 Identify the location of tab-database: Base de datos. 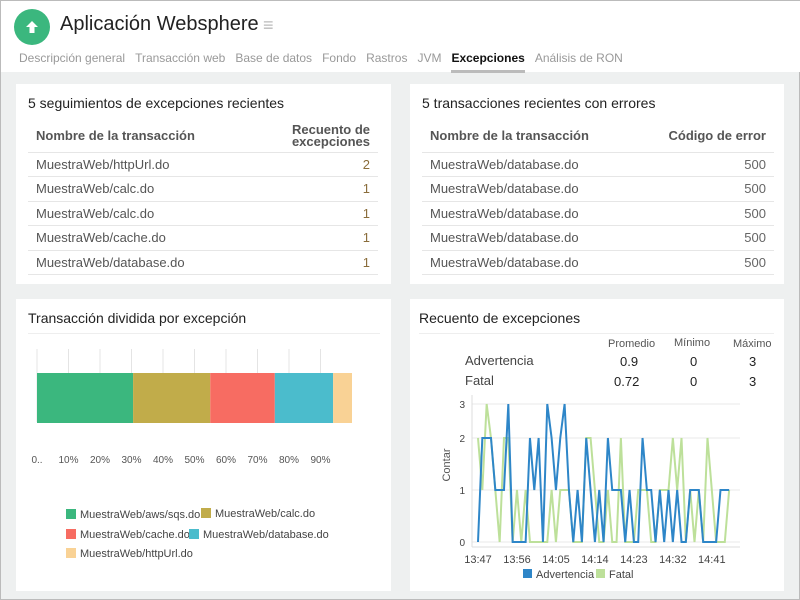
(274, 58).